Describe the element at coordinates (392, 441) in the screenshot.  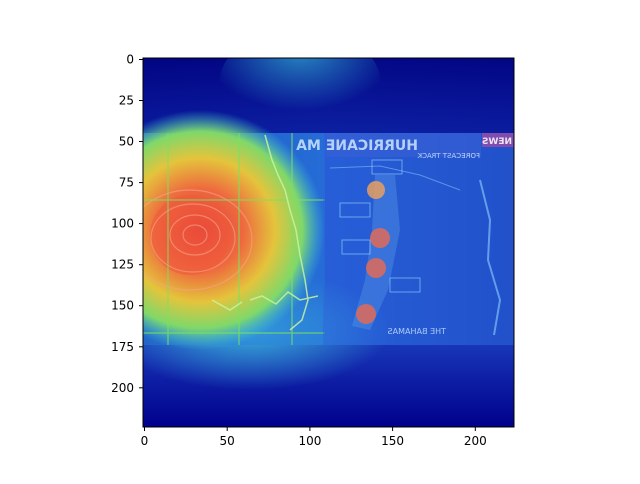
I see `x-tick-label: 150` at that location.